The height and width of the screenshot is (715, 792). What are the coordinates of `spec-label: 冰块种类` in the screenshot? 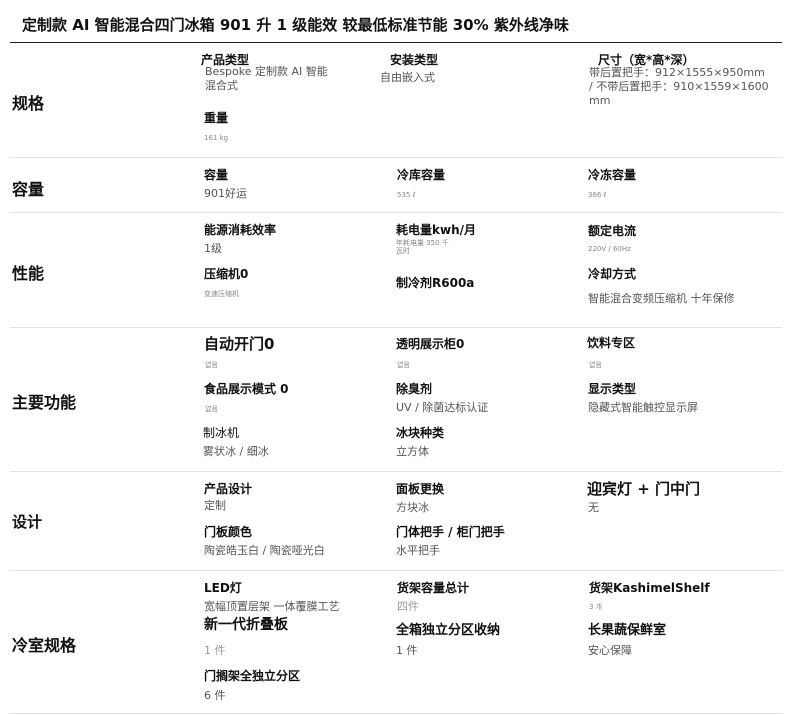 It's located at (420, 433).